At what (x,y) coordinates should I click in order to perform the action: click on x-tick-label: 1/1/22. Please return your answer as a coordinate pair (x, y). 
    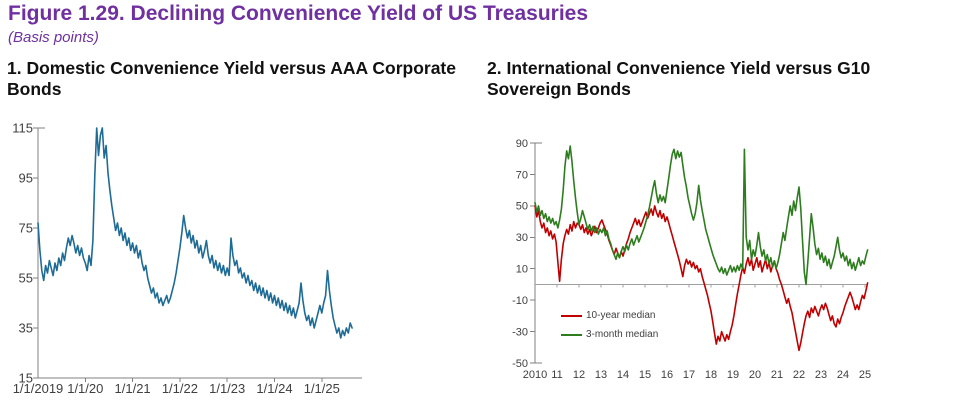
    Looking at the image, I should click on (180, 388).